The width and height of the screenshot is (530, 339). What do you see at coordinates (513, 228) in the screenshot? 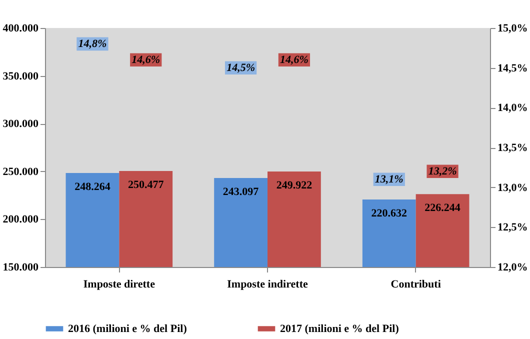
I see `y2-tick-label: 12,5%` at bounding box center [513, 228].